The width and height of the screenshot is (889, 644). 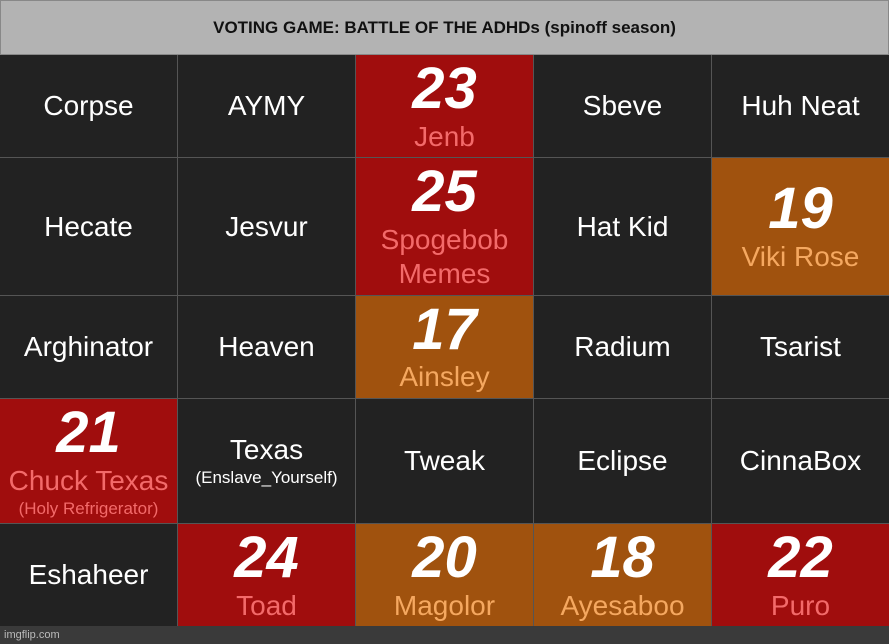 What do you see at coordinates (88, 480) in the screenshot?
I see `contestant-name: Chuck Texas` at bounding box center [88, 480].